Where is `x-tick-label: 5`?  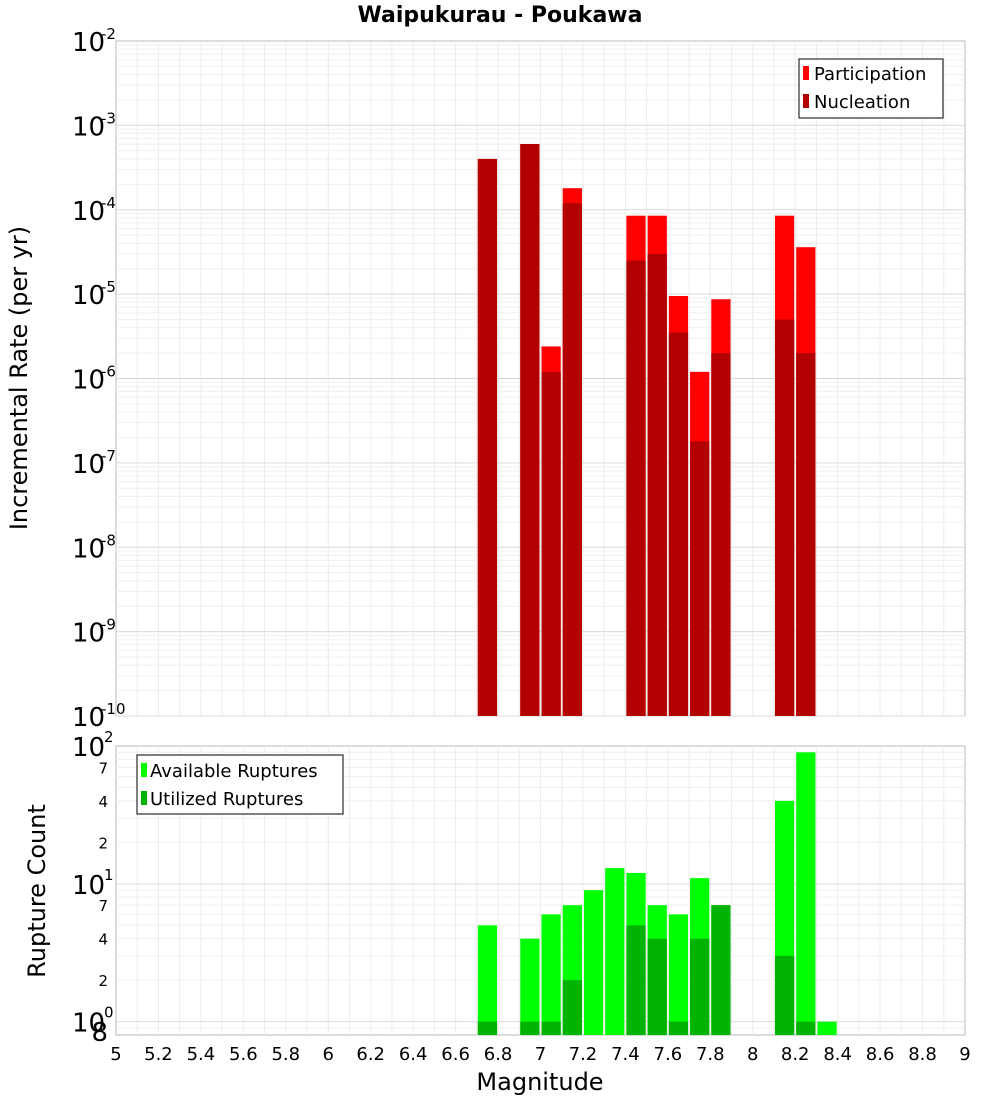 x-tick-label: 5 is located at coordinates (115, 1054).